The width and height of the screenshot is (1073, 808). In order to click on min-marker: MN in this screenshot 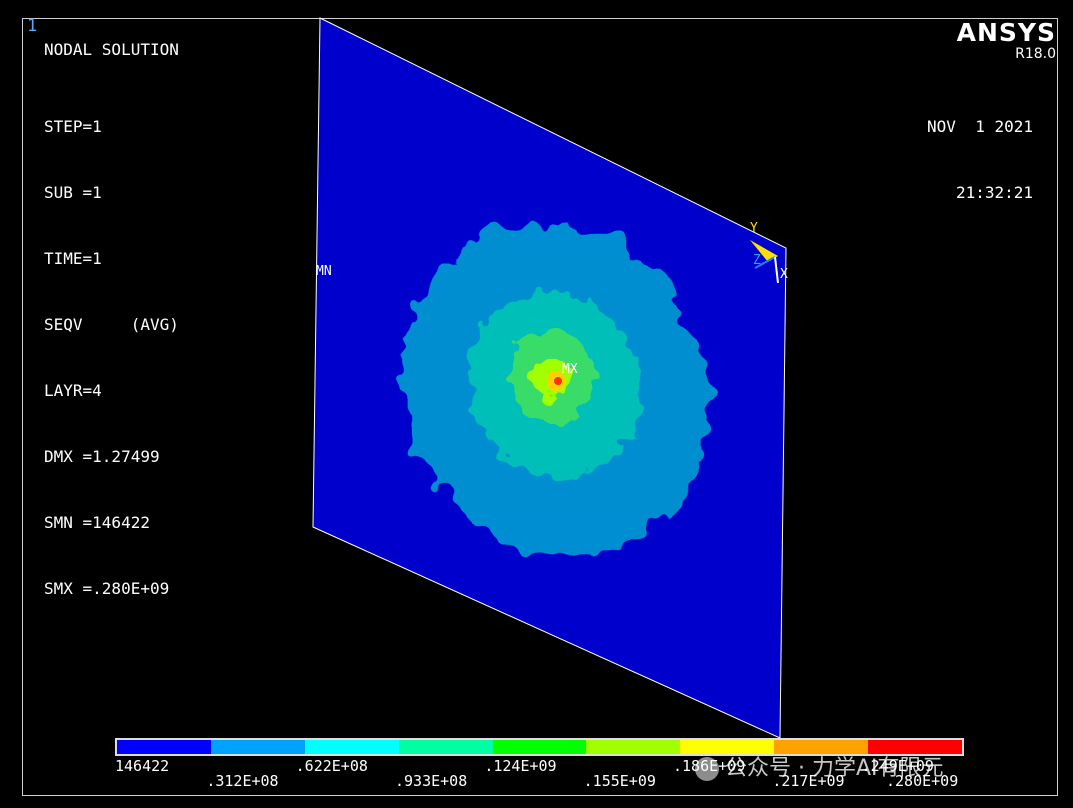, I will do `click(324, 271)`.